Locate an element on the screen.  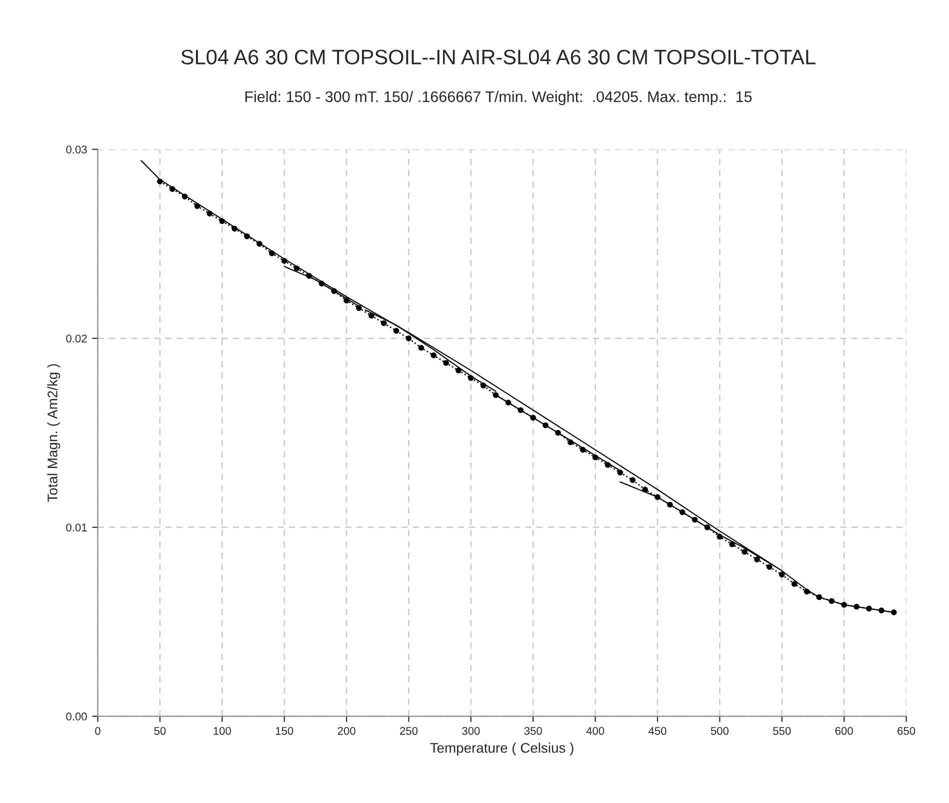
x-tick-label: 350 is located at coordinates (533, 730).